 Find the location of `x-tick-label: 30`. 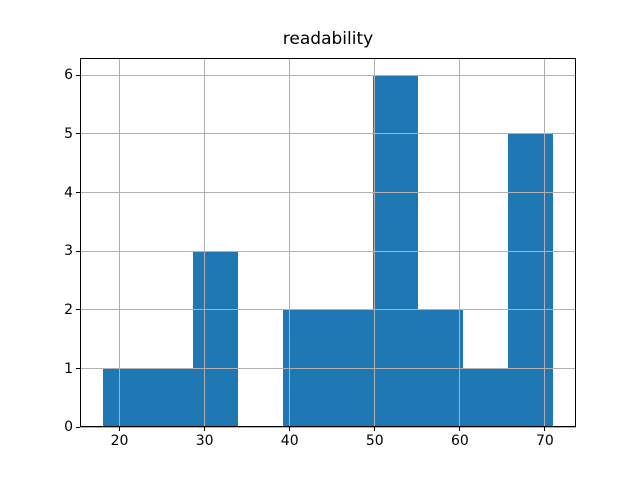

x-tick-label: 30 is located at coordinates (204, 441).